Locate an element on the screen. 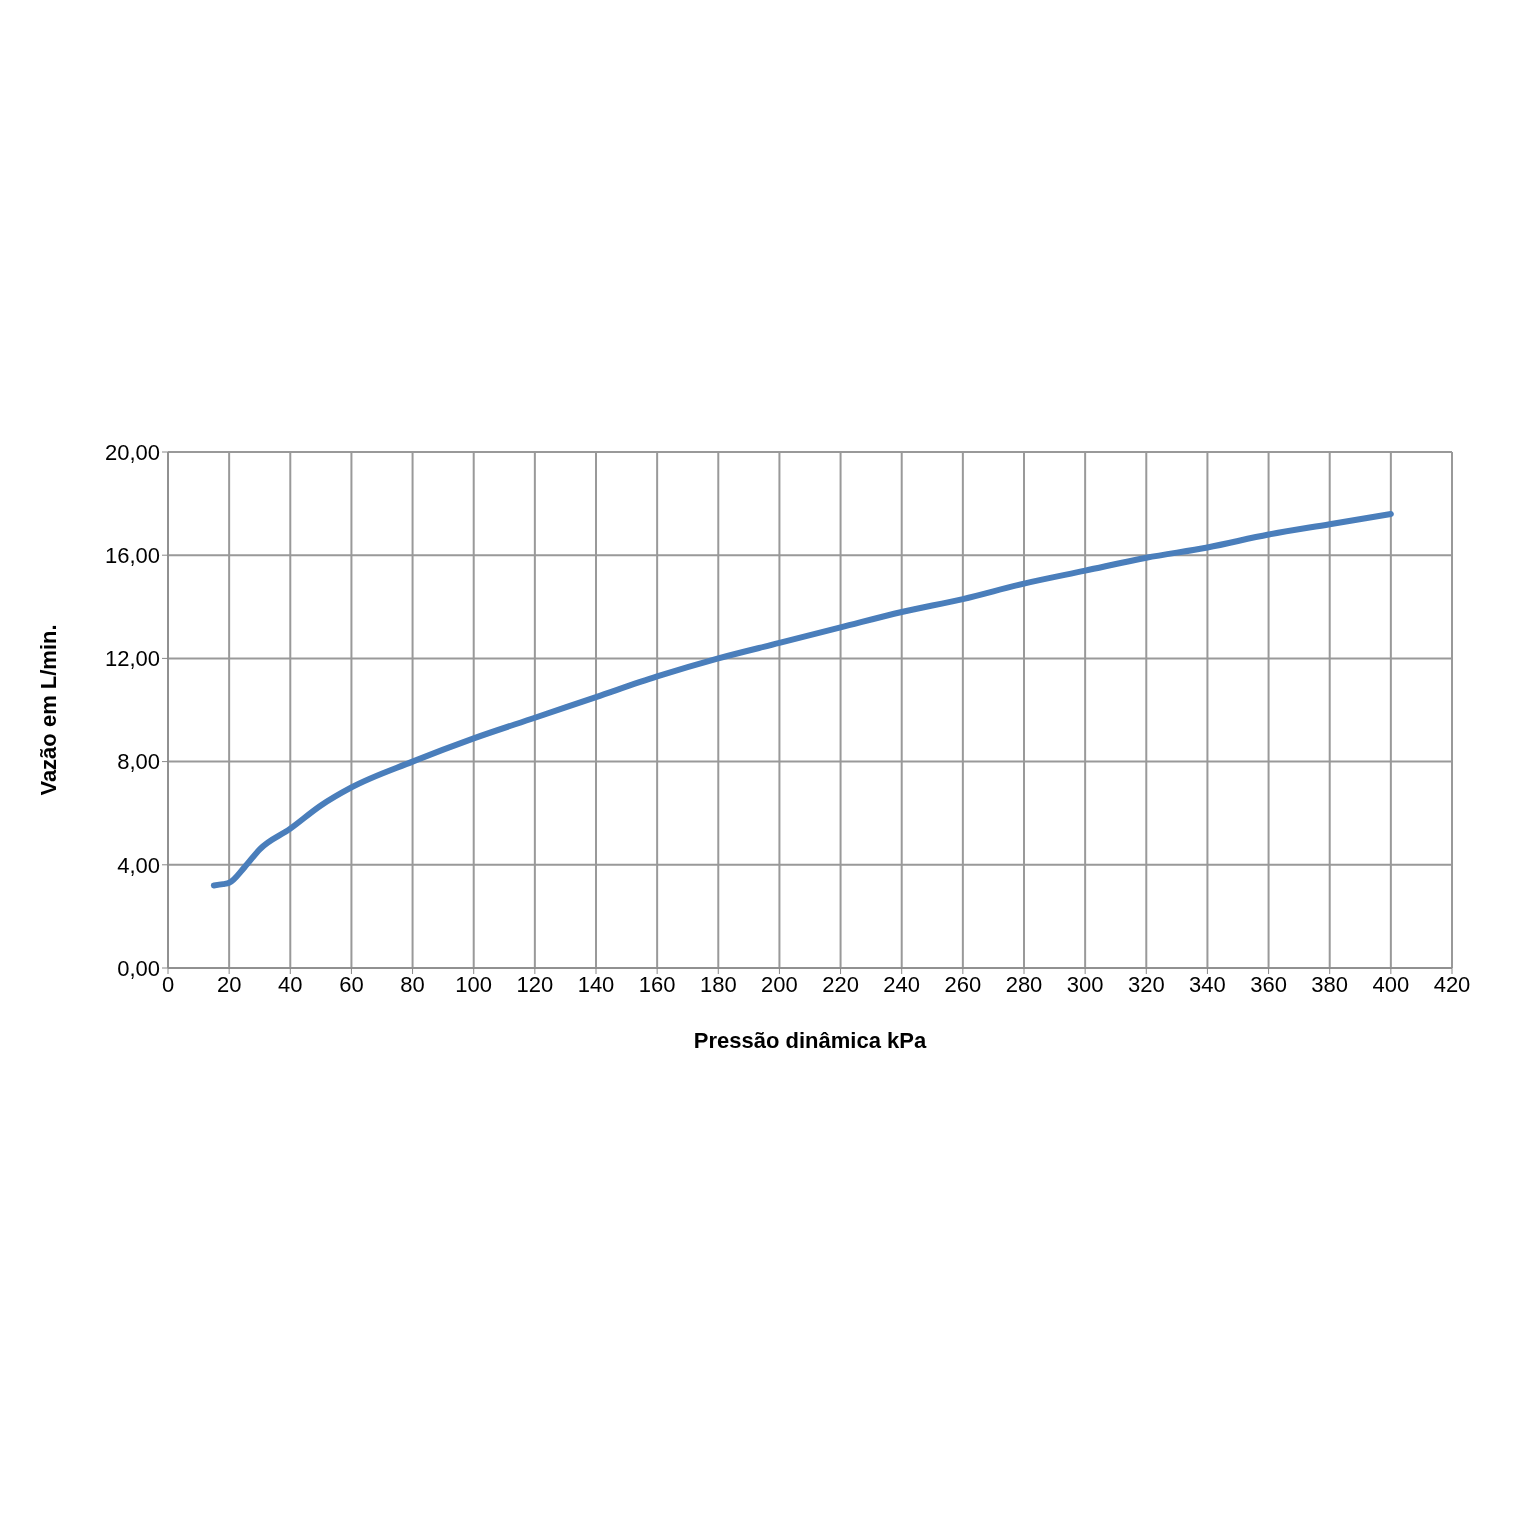 This screenshot has width=1514, height=1513. x-axis-title: Pressão dinâmica kPa is located at coordinates (810, 1040).